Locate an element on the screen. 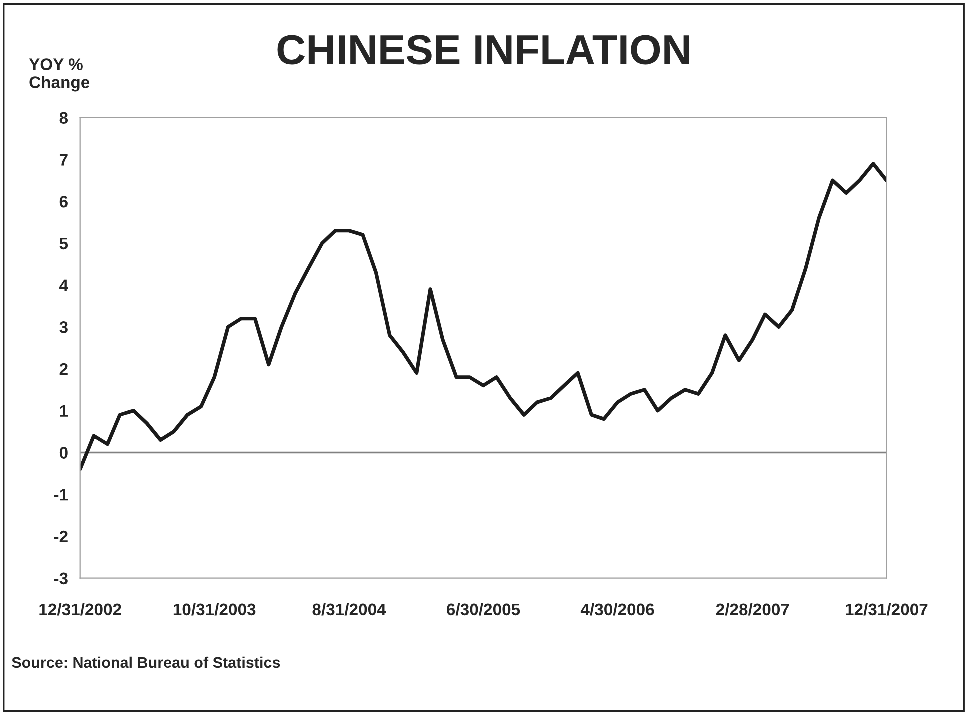 This screenshot has height=714, width=968. y-tick-label: 6 is located at coordinates (64, 202).